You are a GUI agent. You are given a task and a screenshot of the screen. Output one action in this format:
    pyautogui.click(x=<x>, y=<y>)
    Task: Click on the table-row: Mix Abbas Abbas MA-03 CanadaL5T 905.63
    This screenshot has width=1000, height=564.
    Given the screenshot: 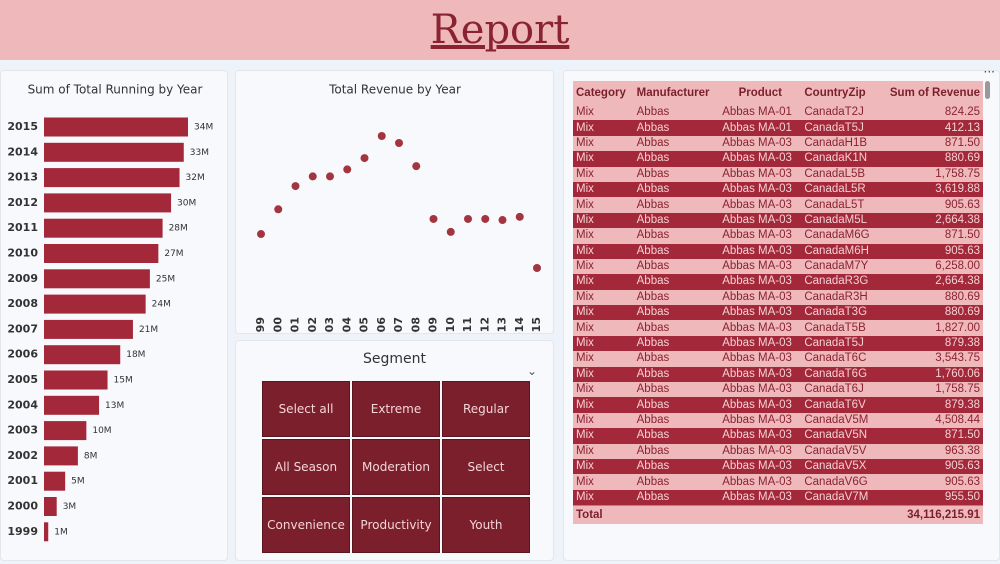 What is the action you would take?
    pyautogui.click(x=778, y=205)
    